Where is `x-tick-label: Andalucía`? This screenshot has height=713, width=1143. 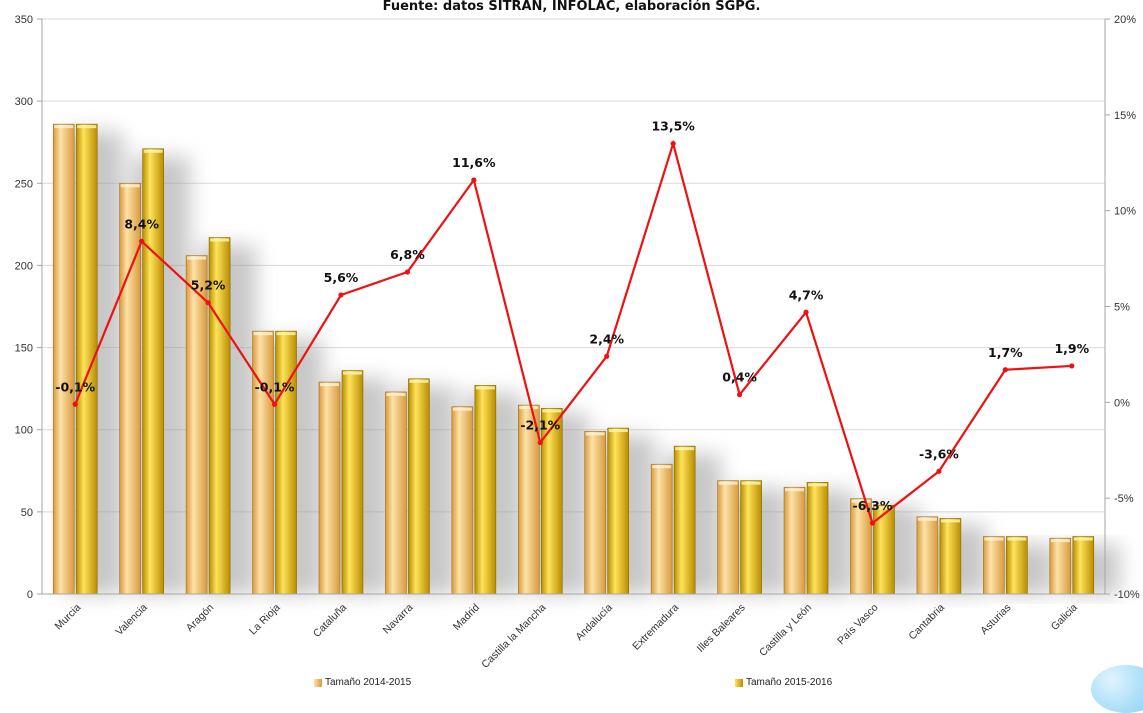
x-tick-label: Andalucía is located at coordinates (594, 623).